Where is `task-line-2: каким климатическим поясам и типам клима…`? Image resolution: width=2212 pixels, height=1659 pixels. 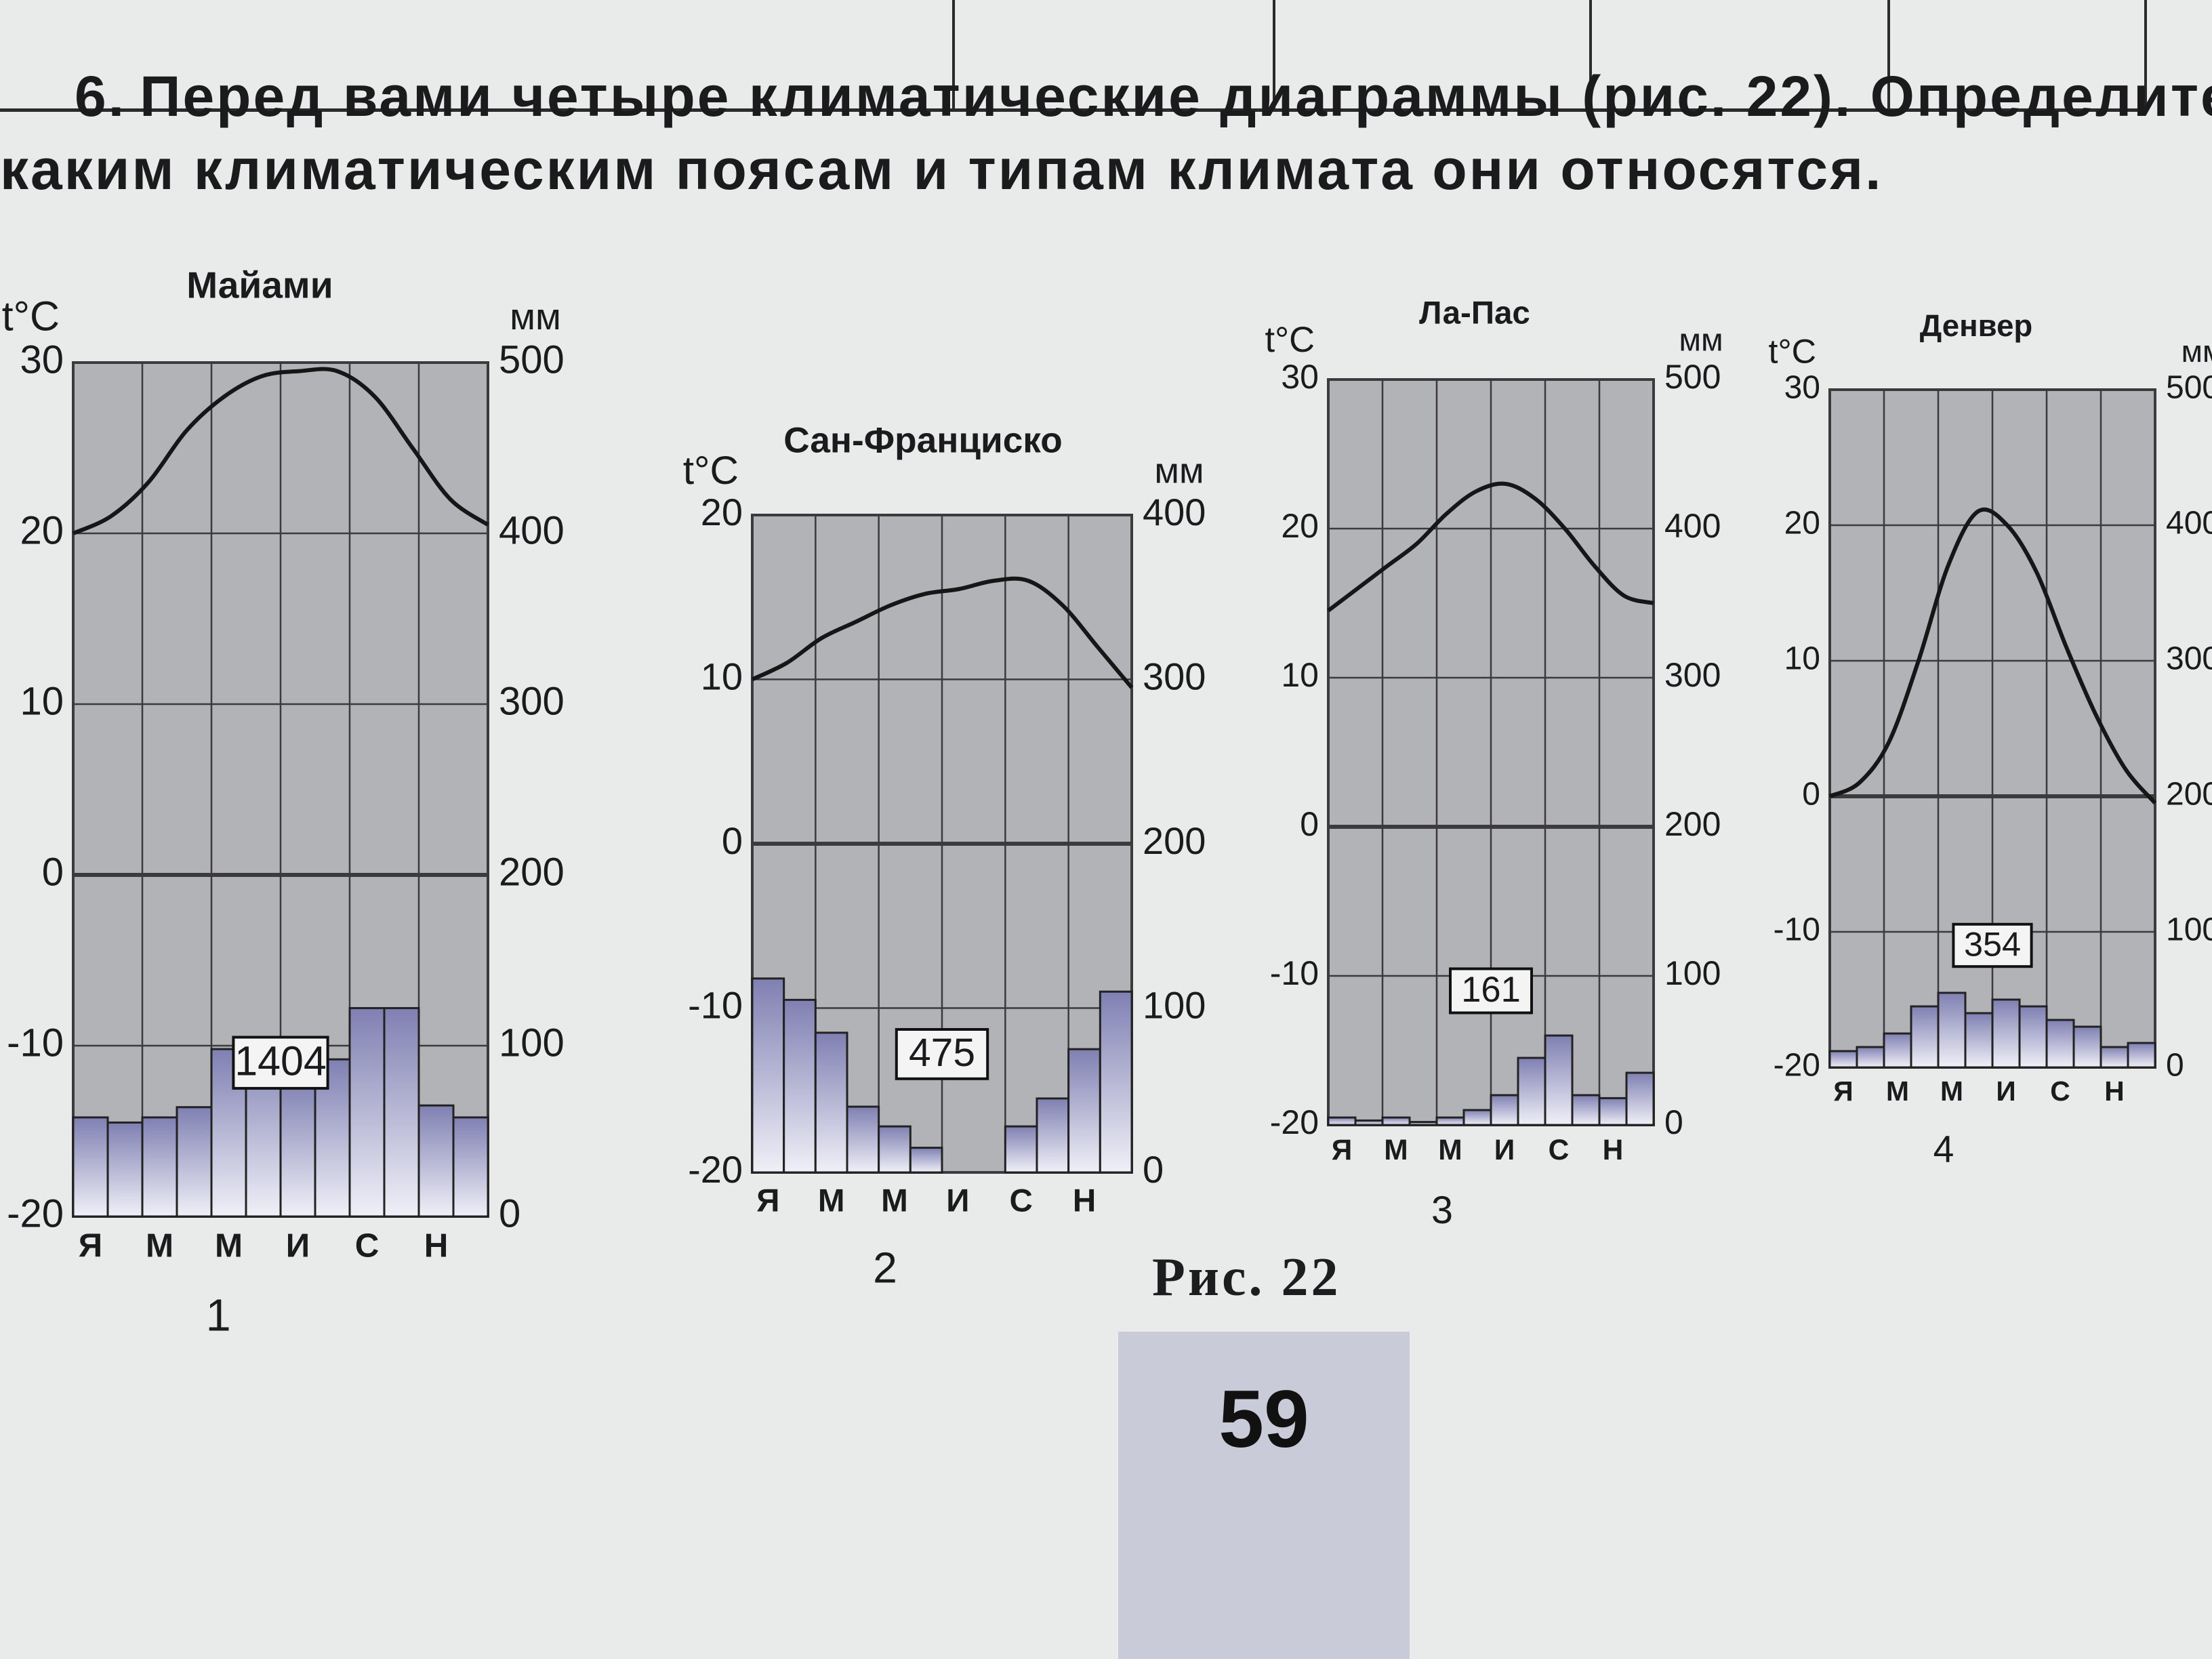 task-line-2: каким климатическим поясам и типам клима… is located at coordinates (941, 169).